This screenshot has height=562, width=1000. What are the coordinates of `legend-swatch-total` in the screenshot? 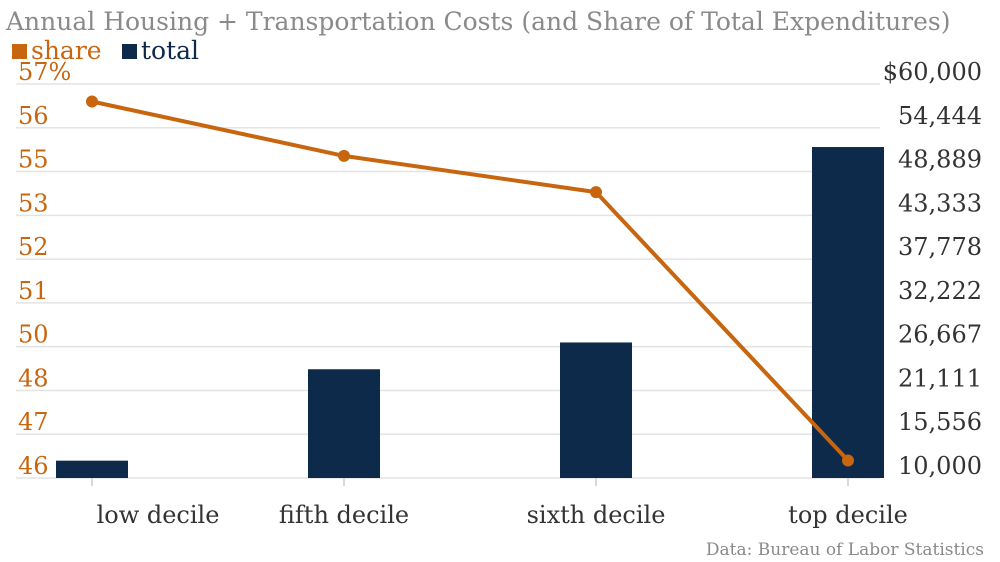 It's located at (129, 51).